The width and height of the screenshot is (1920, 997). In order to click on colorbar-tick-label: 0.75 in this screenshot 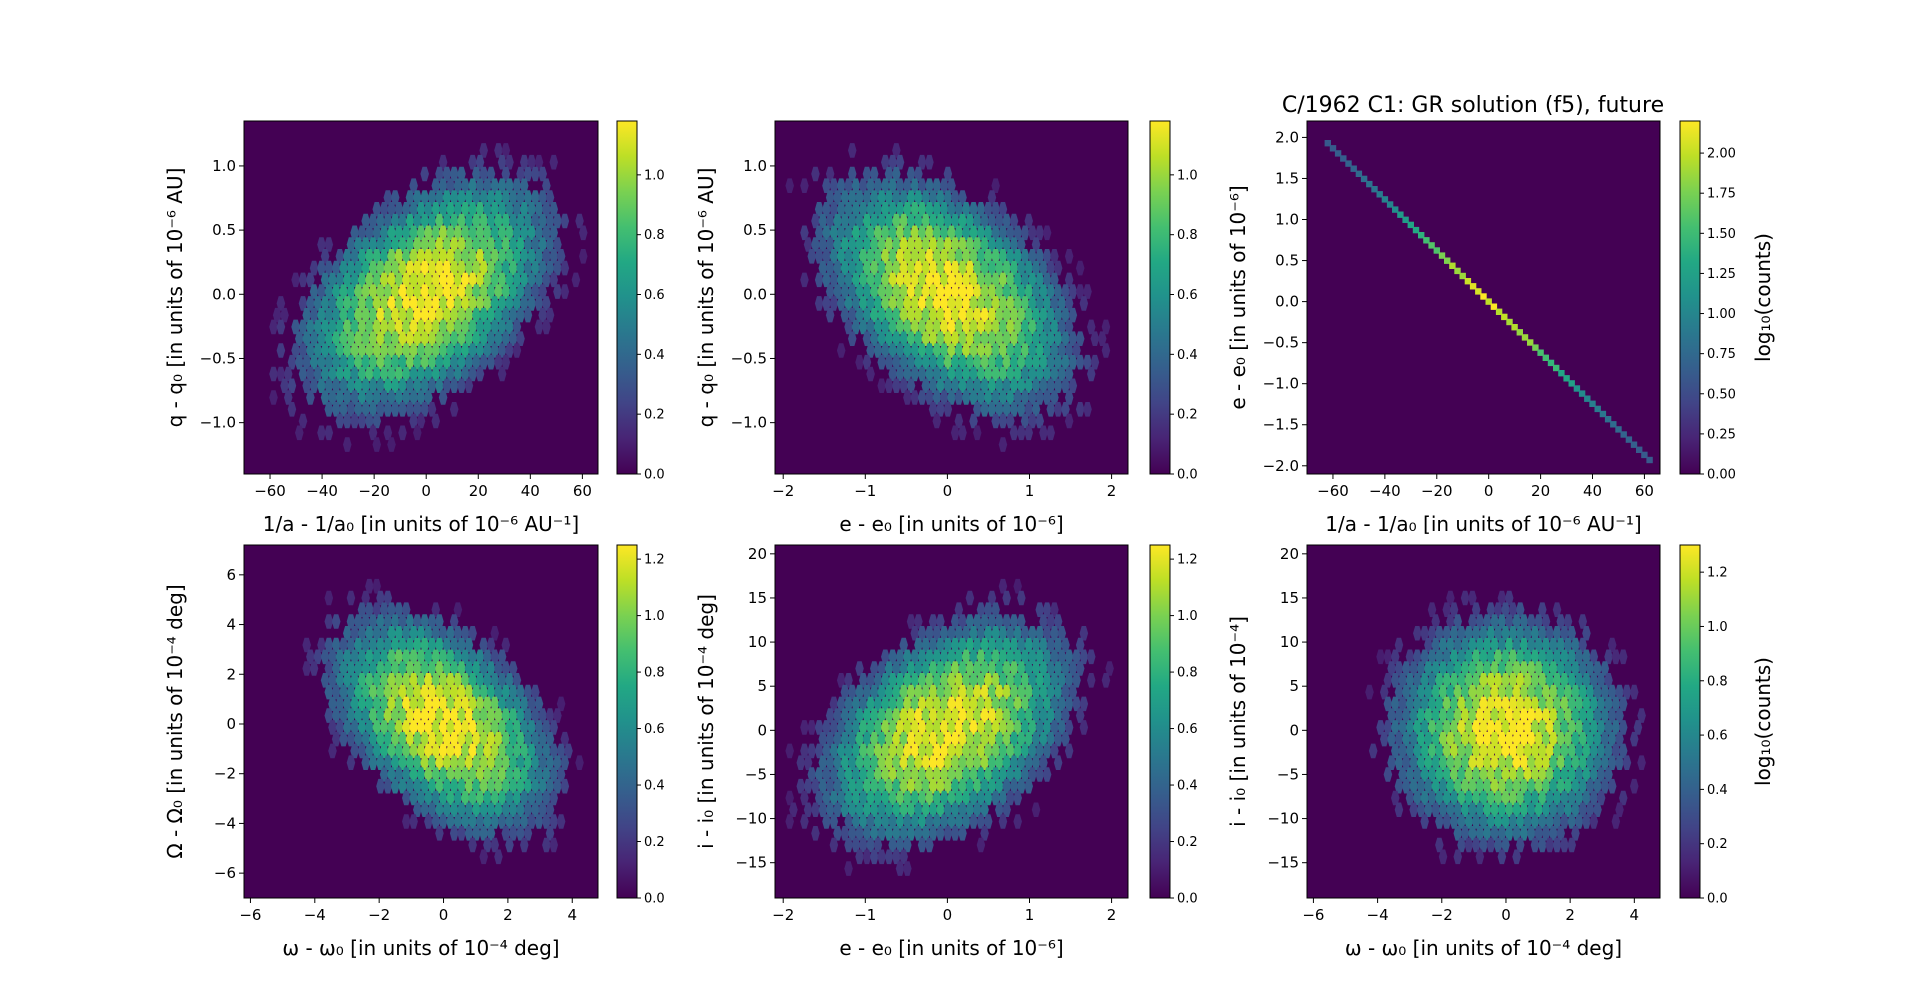, I will do `click(1721, 354)`.